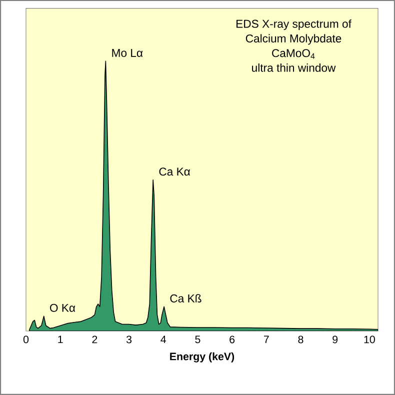  I want to click on x-axis-title: Energy (keV), so click(202, 357).